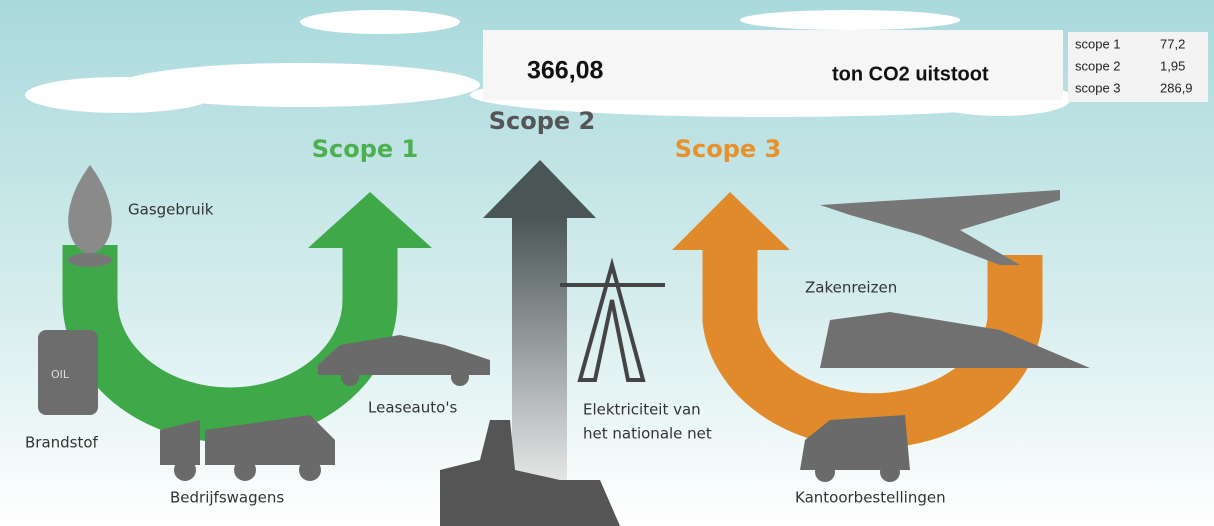  Describe the element at coordinates (851, 288) in the screenshot. I see `travel-label: Zakenreizen` at that location.